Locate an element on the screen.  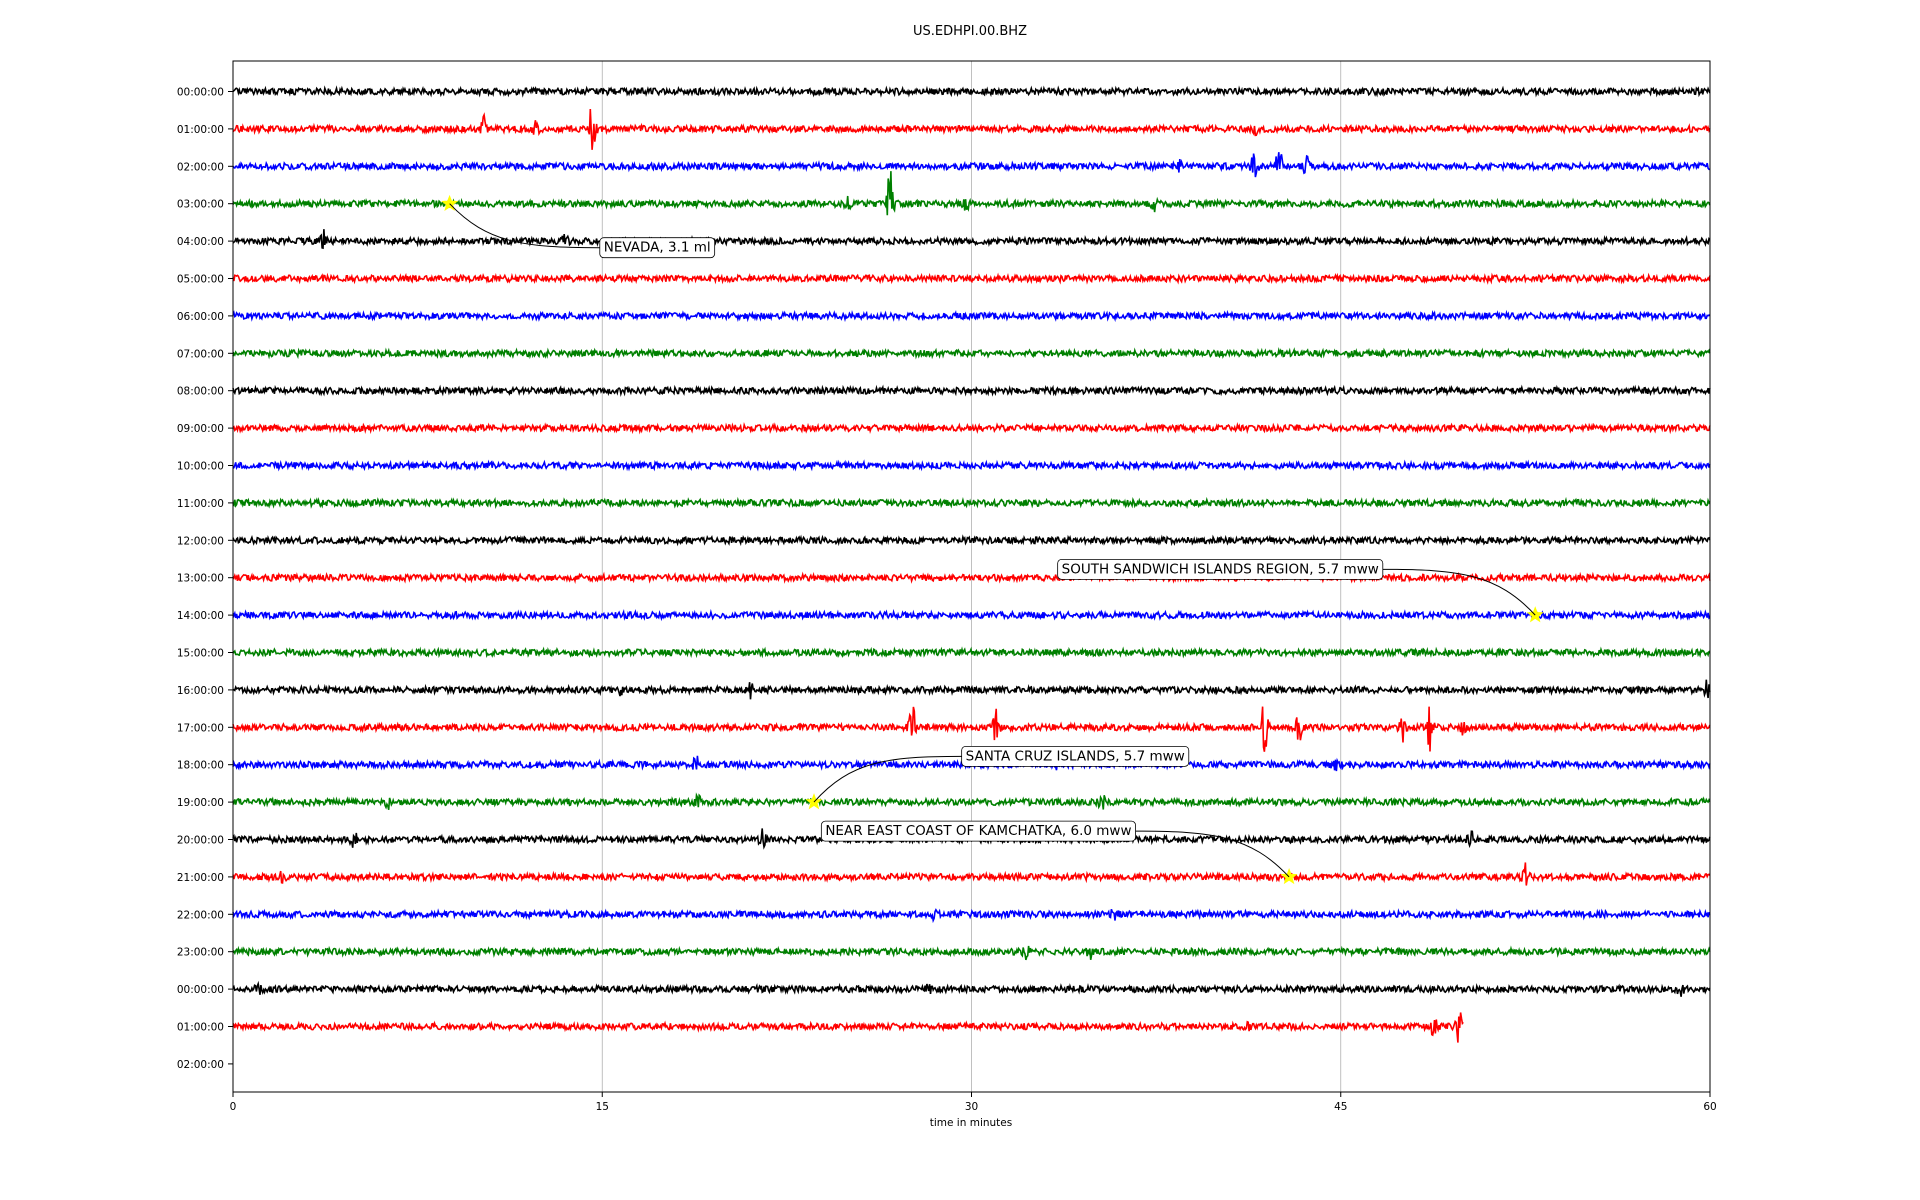
chart-title: US.EDHPI.00.BHZ is located at coordinates (970, 31).